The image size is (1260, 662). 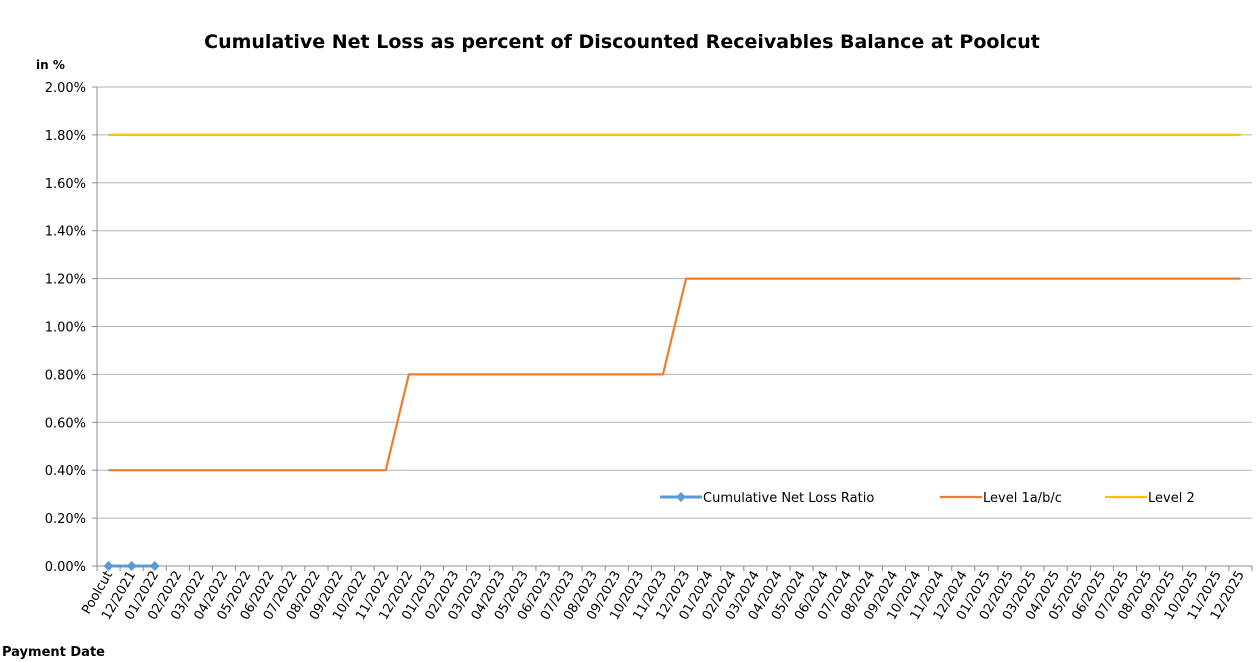 I want to click on y-tick-label: 1.60%, so click(x=65, y=184).